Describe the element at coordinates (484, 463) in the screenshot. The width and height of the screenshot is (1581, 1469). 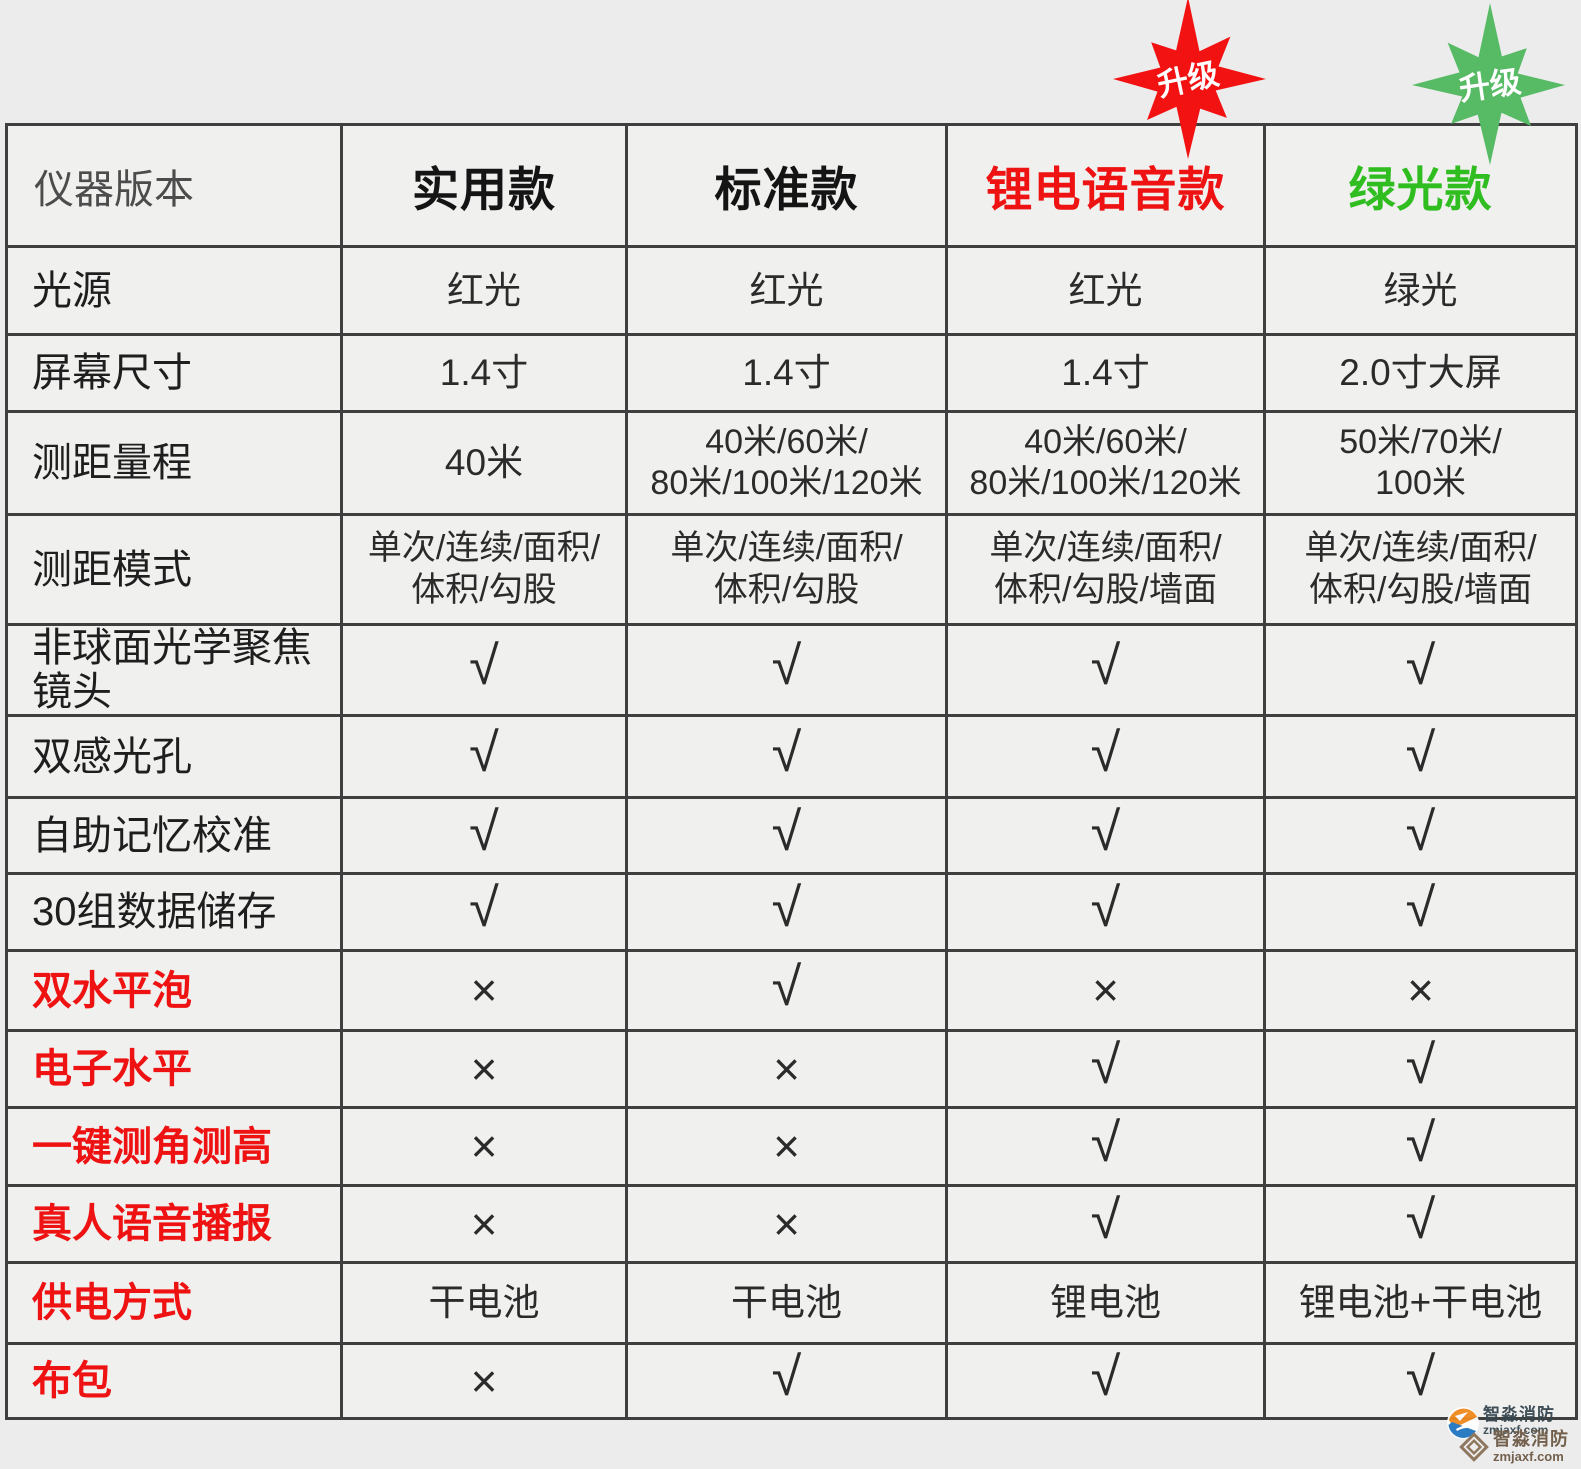
I see `cell-text: 40米` at that location.